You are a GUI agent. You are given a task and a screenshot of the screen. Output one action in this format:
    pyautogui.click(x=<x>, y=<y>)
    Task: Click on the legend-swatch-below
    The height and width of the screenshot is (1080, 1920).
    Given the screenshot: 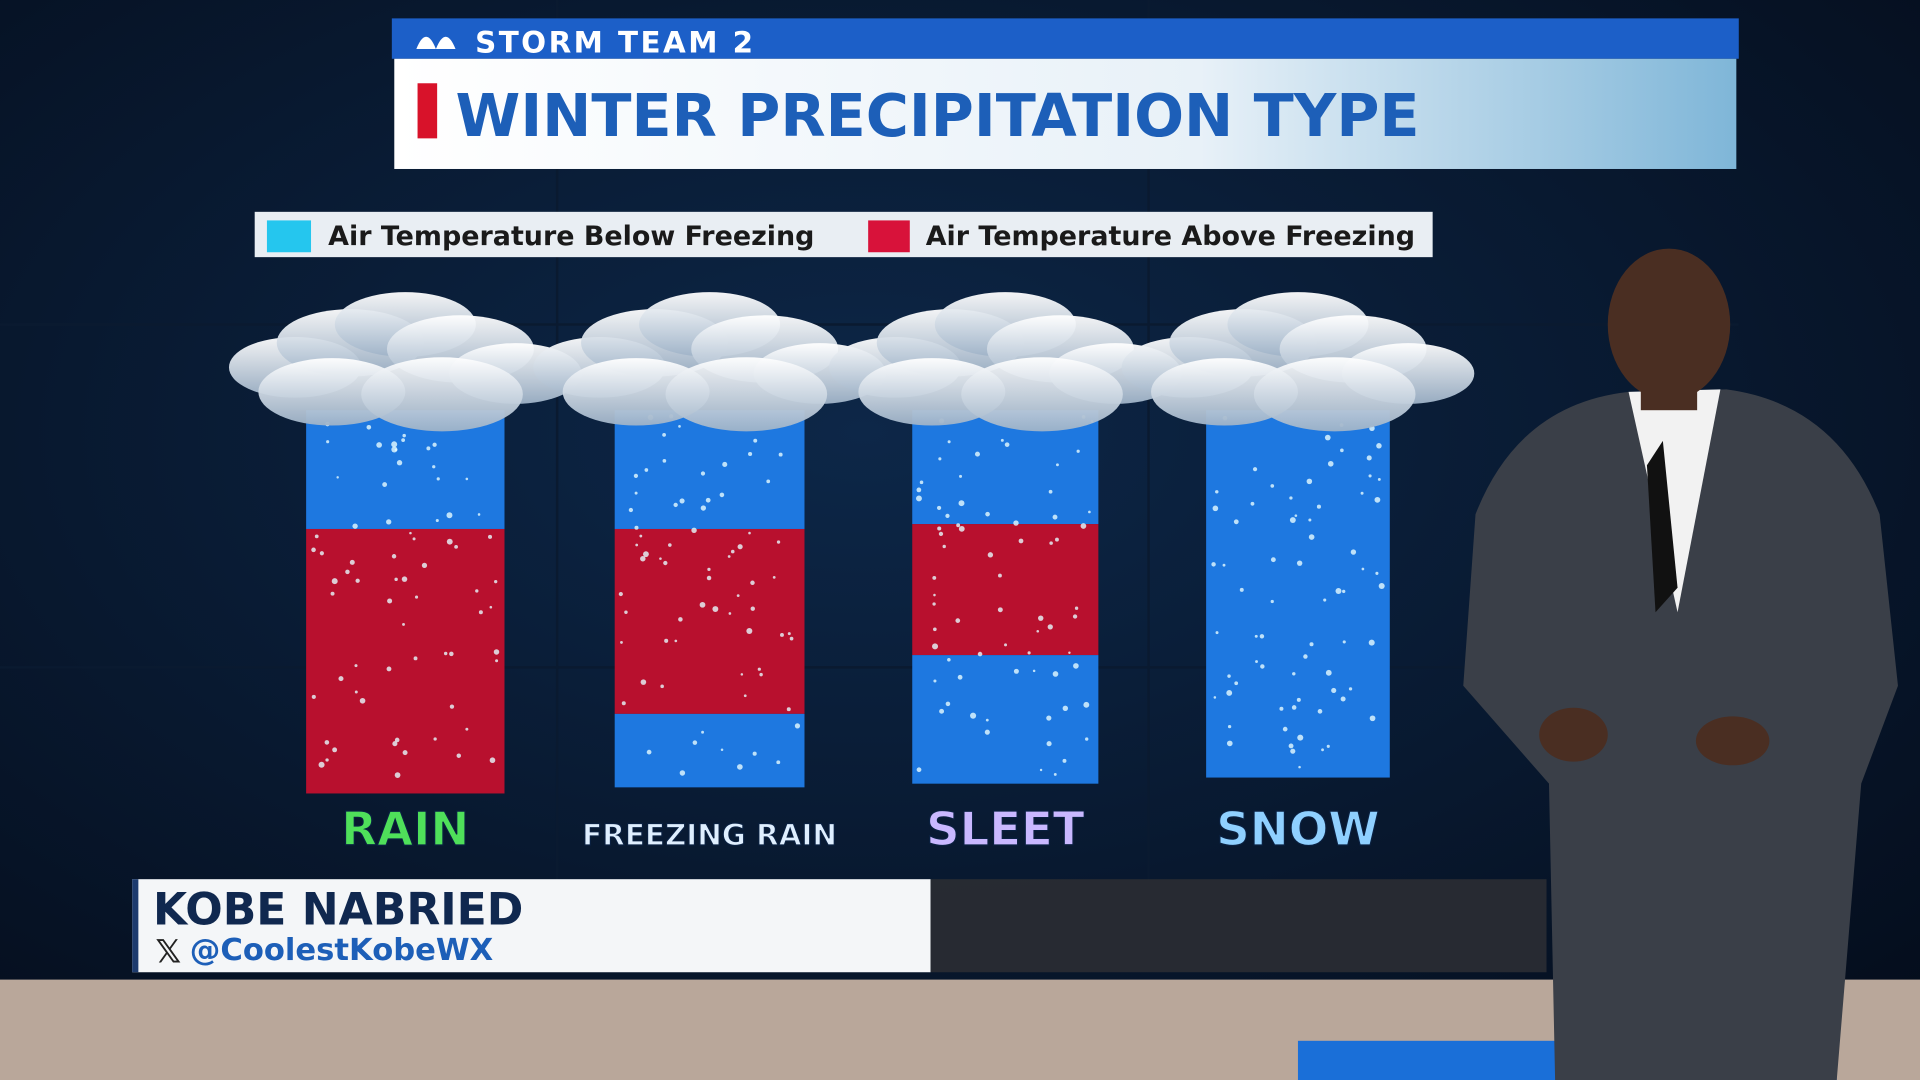 What is the action you would take?
    pyautogui.click(x=289, y=236)
    